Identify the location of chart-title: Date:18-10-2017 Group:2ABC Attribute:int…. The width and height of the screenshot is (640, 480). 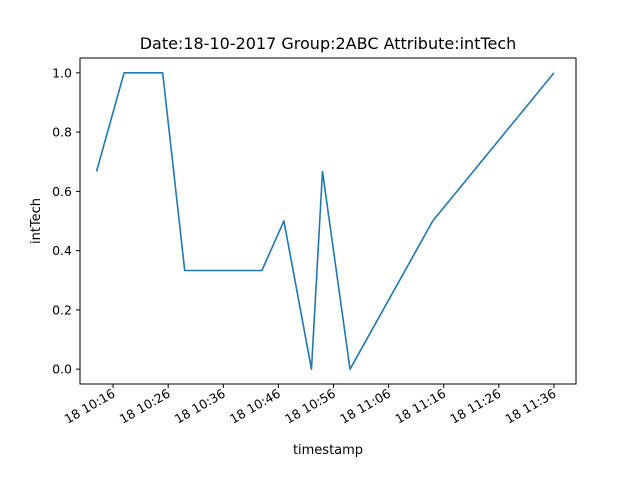
(328, 43).